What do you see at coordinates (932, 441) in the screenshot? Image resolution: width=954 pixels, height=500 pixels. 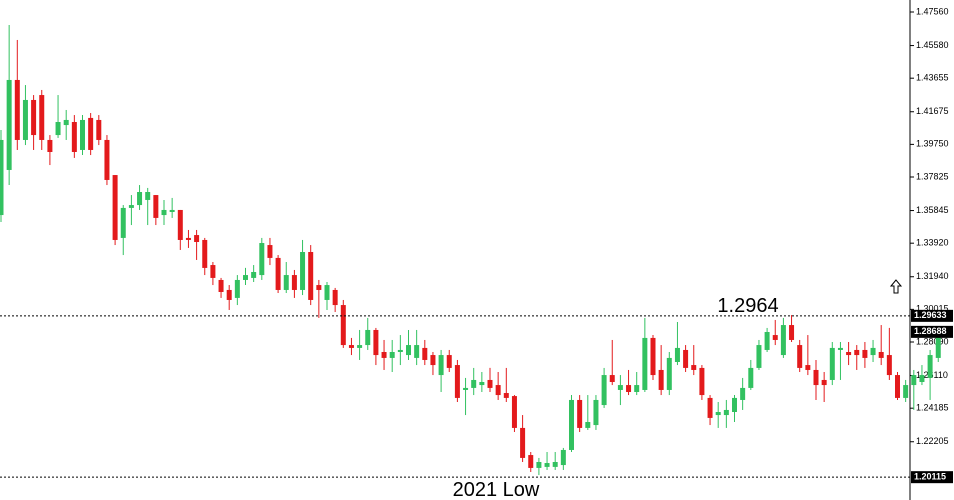 I see `y-tick-label: 1.22205` at bounding box center [932, 441].